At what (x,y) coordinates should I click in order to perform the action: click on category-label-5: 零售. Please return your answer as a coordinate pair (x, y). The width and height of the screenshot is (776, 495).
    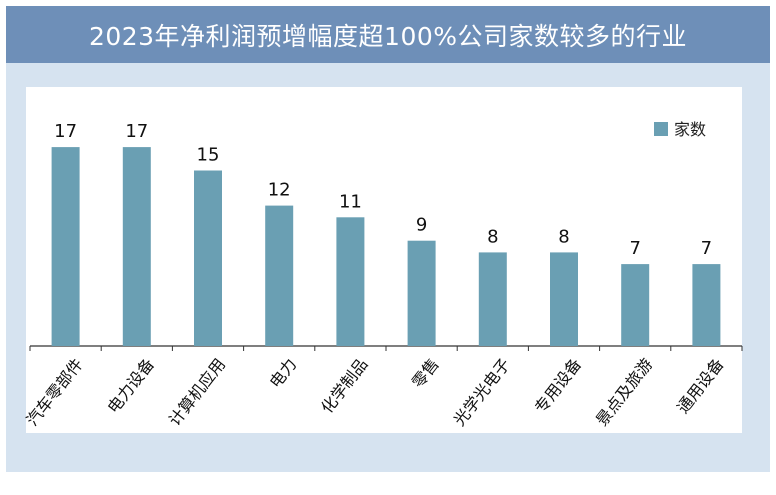
    Looking at the image, I should click on (425, 373).